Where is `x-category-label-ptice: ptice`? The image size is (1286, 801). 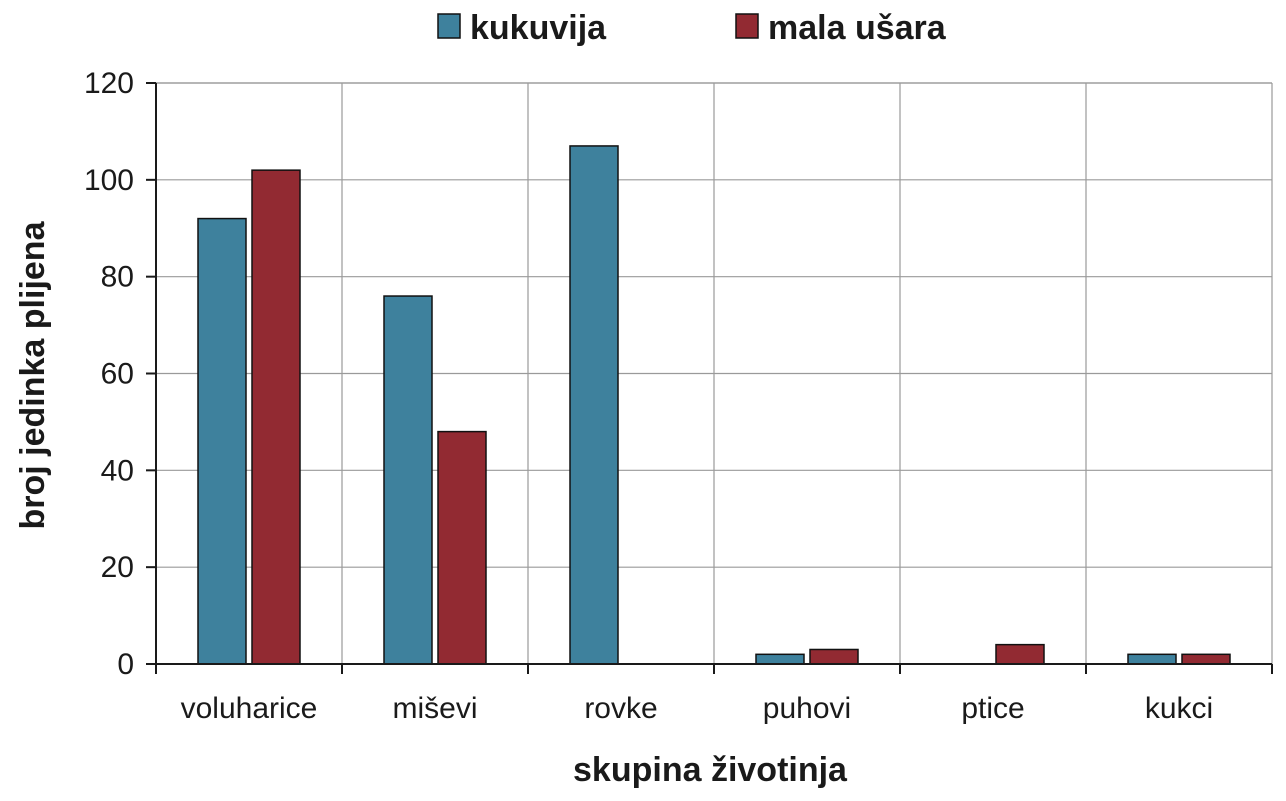 x-category-label-ptice: ptice is located at coordinates (992, 708).